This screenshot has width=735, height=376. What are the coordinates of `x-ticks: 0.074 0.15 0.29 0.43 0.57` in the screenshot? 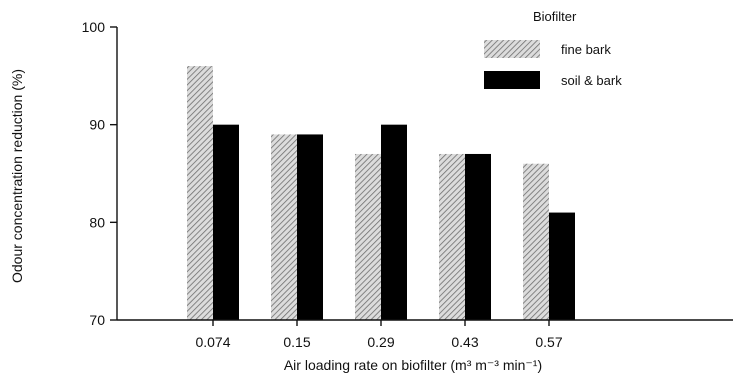 It's located at (379, 335).